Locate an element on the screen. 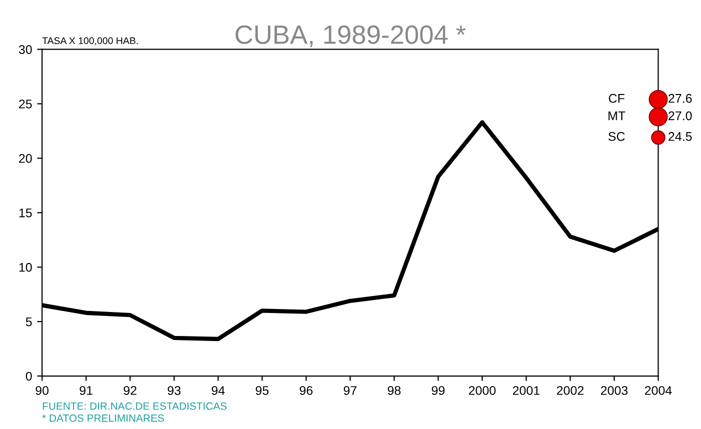  y-tick-label: 0 is located at coordinates (29, 376).